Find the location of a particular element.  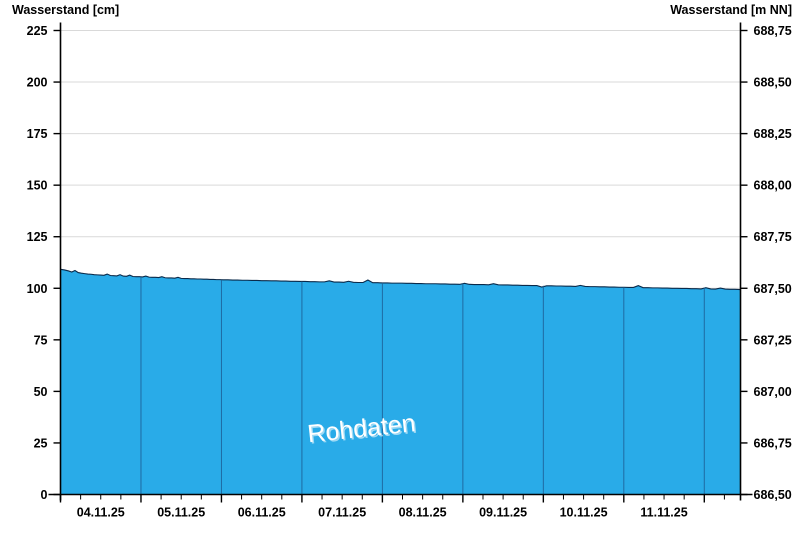

x-tick-label: 09.11.25 is located at coordinates (503, 513).